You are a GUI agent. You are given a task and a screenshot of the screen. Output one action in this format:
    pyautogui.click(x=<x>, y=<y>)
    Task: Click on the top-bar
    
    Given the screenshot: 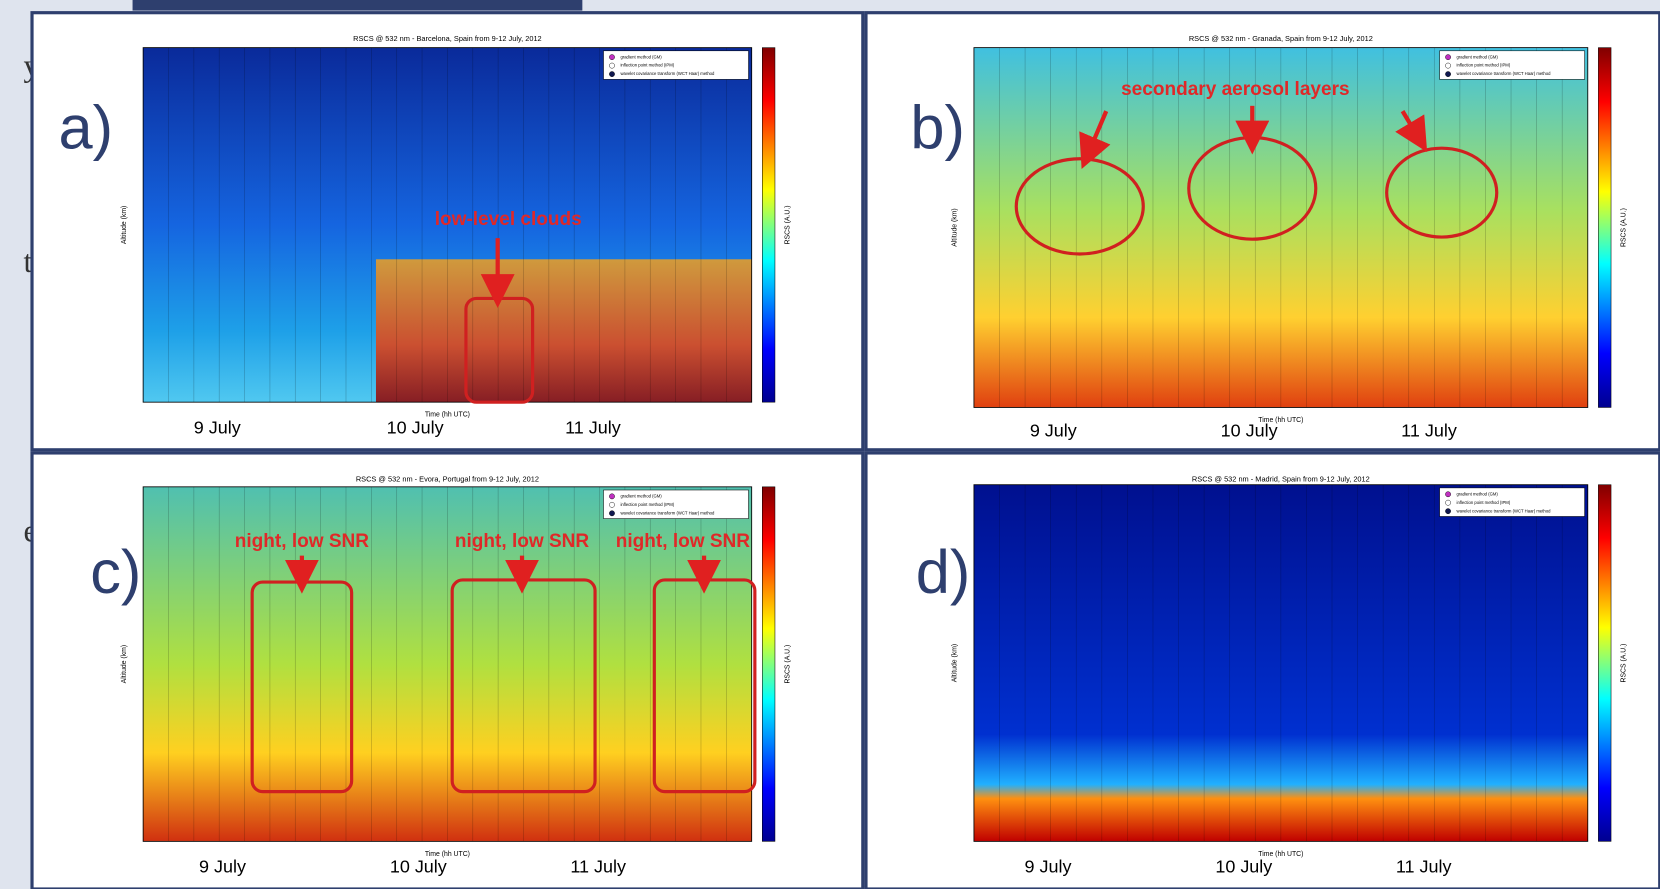 What is the action you would take?
    pyautogui.click(x=357, y=5)
    